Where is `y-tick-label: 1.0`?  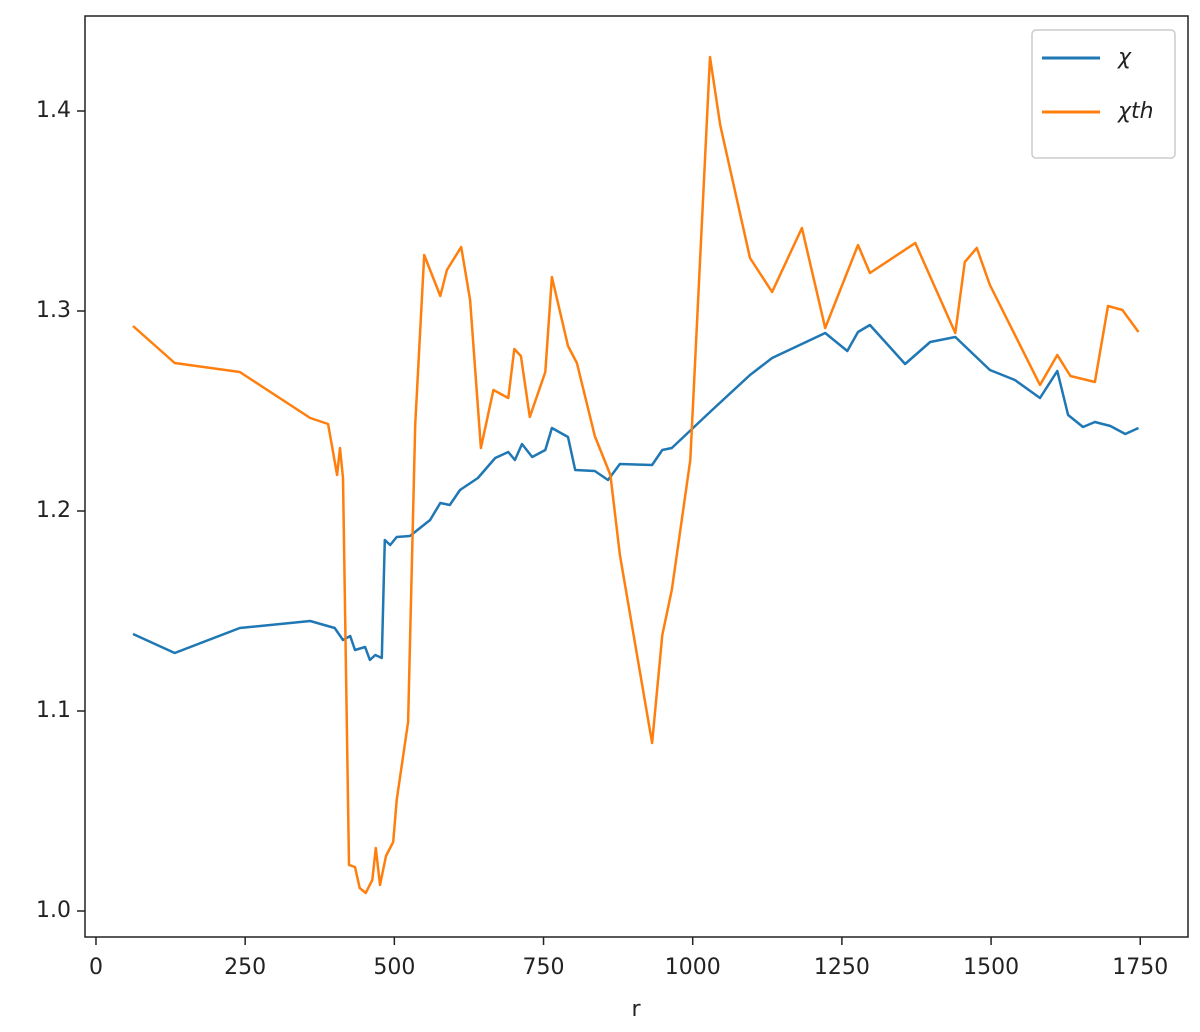
y-tick-label: 1.0 is located at coordinates (53, 910).